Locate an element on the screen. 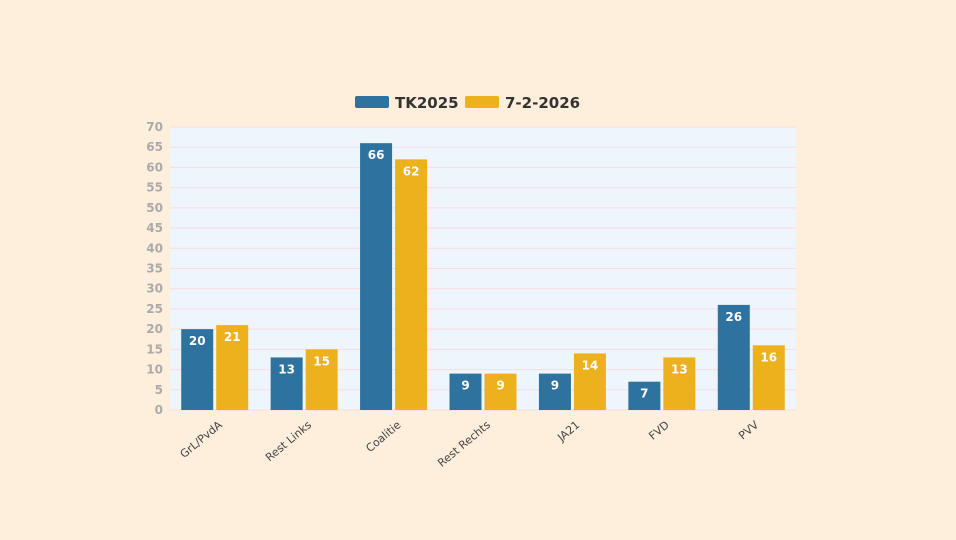  bar-7-2-2026-pvv is located at coordinates (768, 377).